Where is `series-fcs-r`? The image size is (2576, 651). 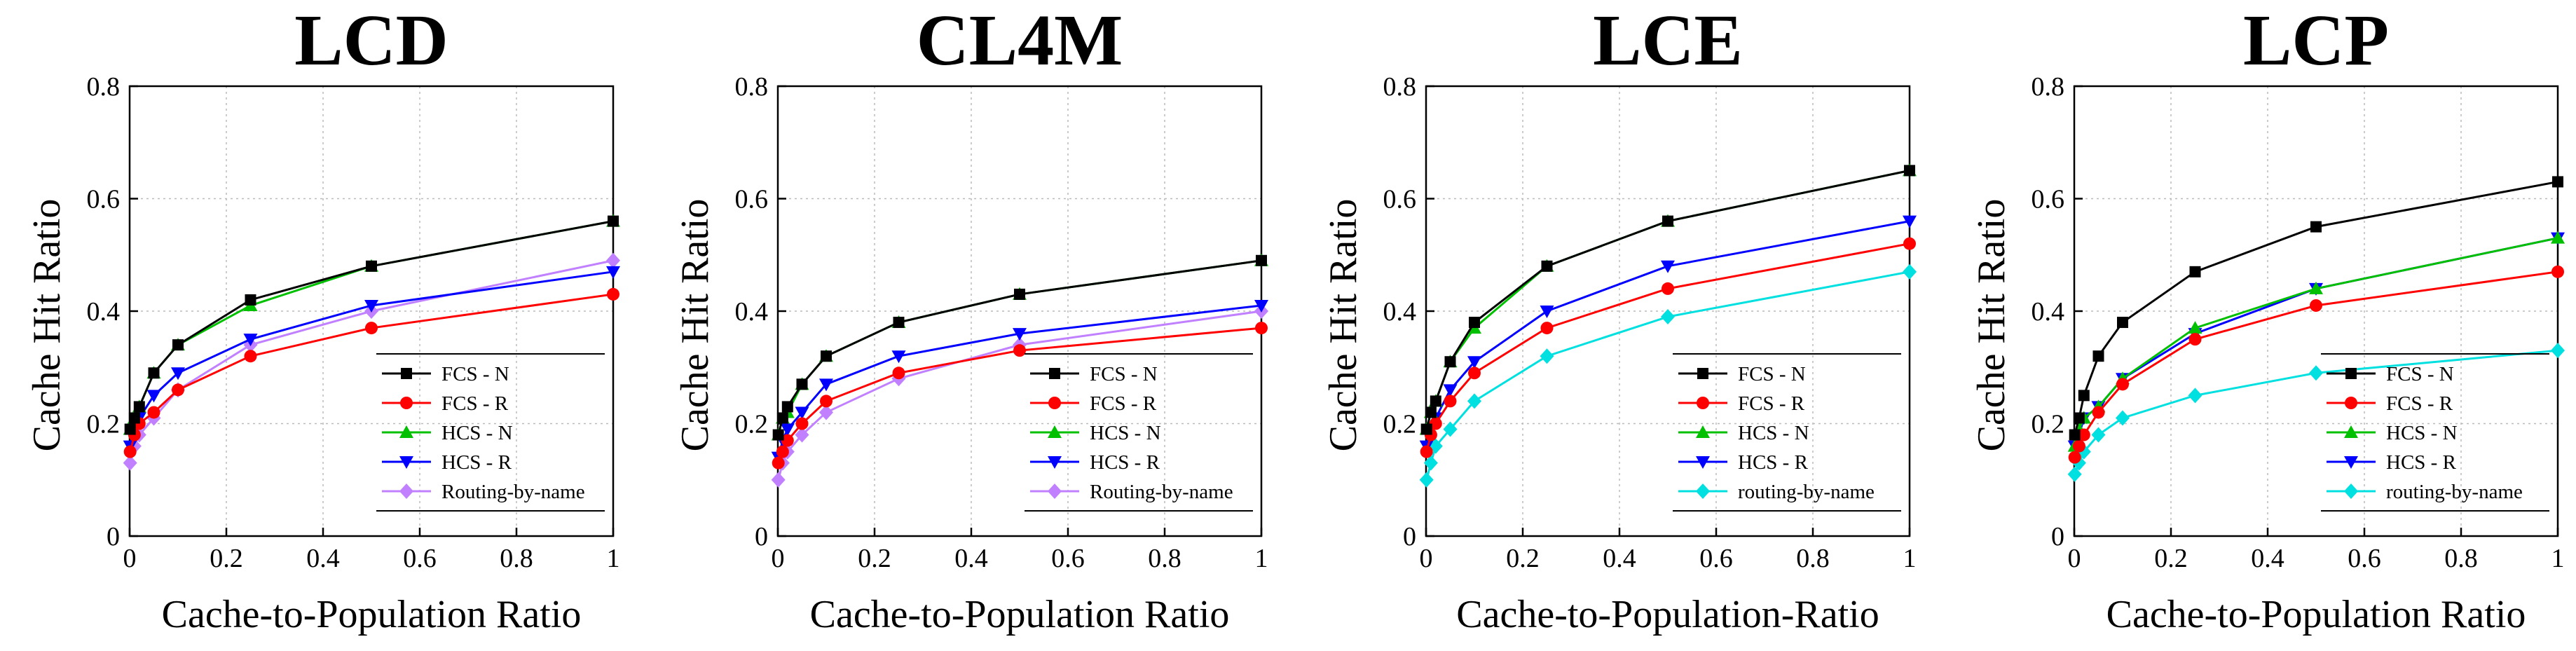
series-fcs-r is located at coordinates (2316, 365).